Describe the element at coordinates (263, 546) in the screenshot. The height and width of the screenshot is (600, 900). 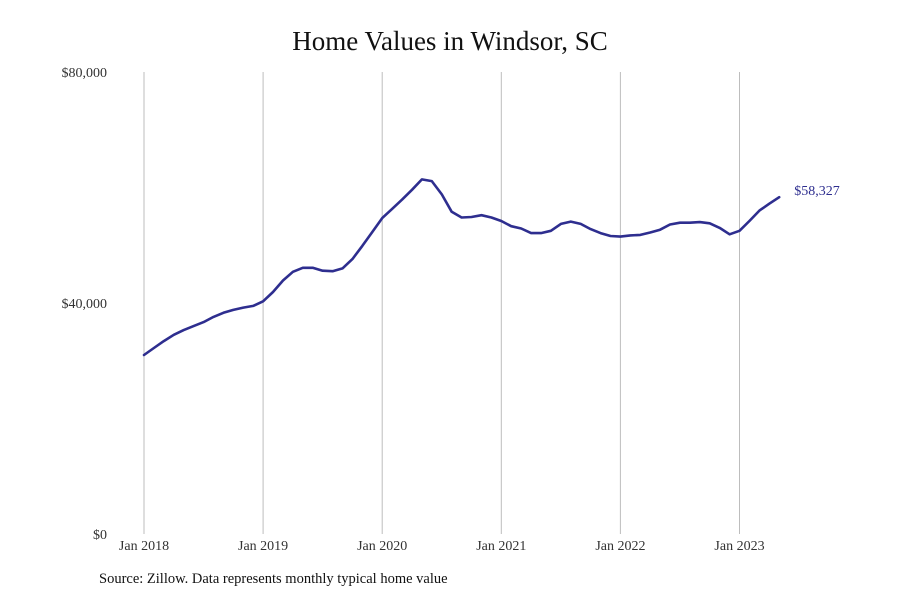
I see `x-tick-label: Jan 2019` at that location.